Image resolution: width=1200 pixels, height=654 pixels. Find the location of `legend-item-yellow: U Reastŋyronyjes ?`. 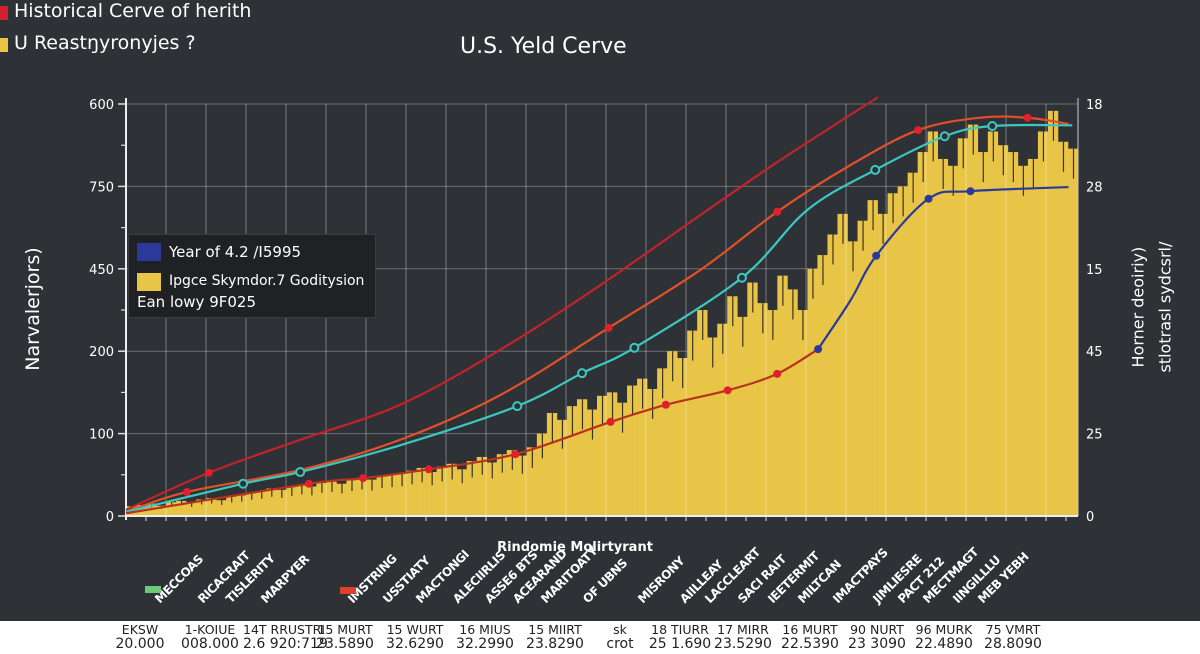

legend-item-yellow: U Reastŋyronyjes ? is located at coordinates (98, 43).